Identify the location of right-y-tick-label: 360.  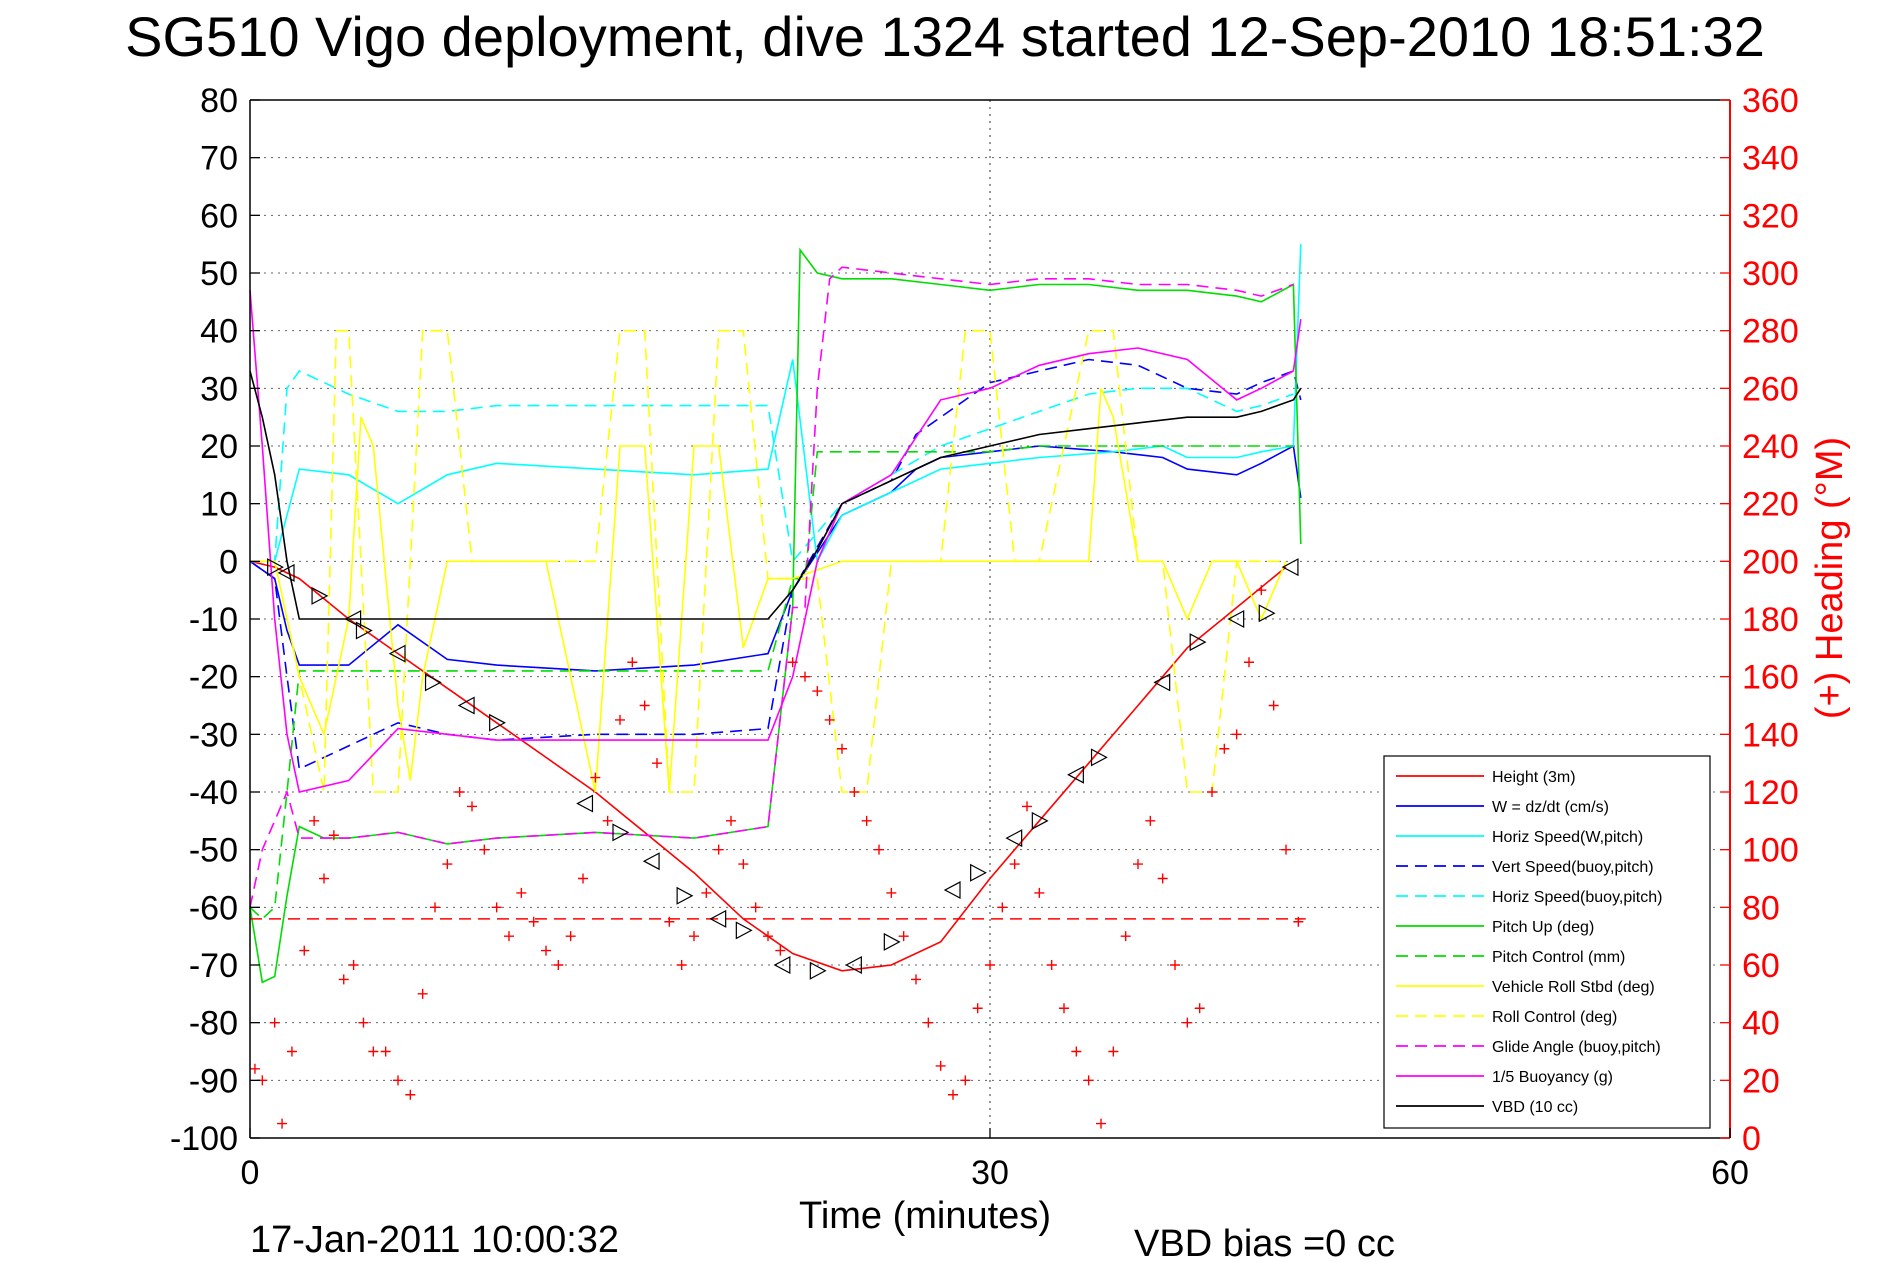
(1770, 101).